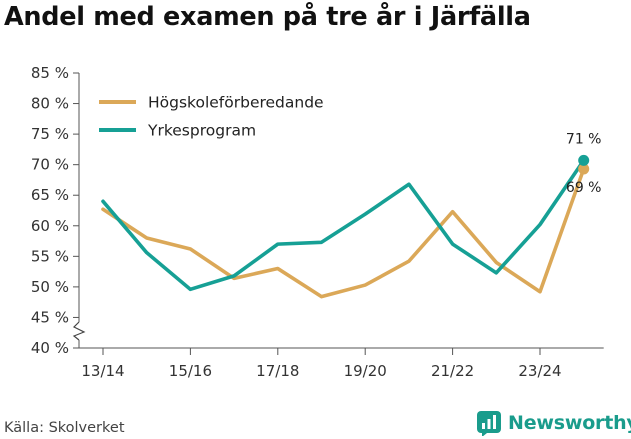 The width and height of the screenshot is (631, 439). I want to click on y-tick-label: 80 %, so click(50, 104).